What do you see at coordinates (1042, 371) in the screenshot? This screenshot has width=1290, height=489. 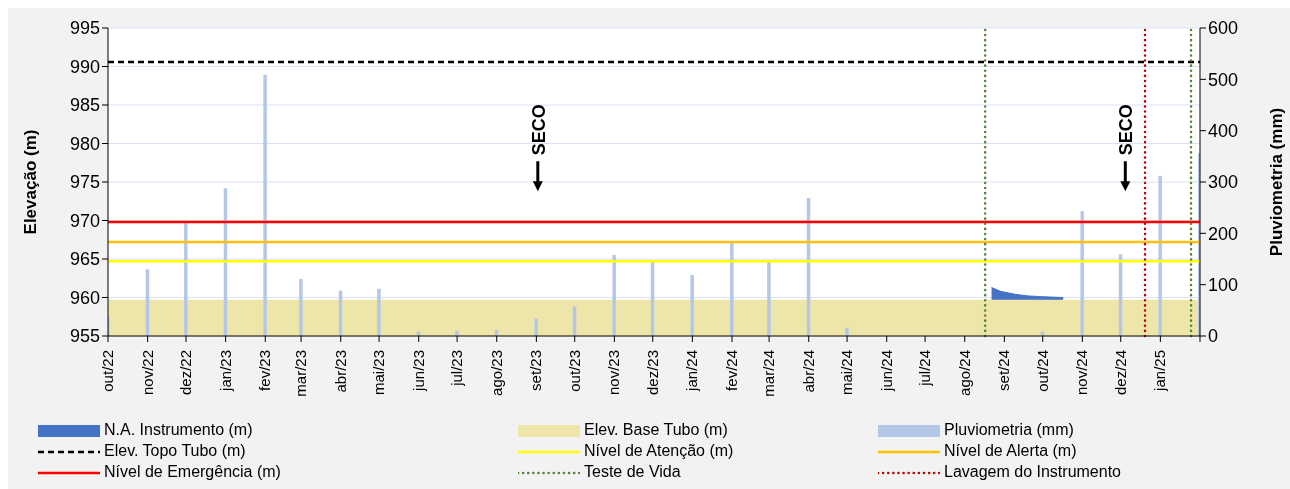 I see `x-tick-label: out/24` at bounding box center [1042, 371].